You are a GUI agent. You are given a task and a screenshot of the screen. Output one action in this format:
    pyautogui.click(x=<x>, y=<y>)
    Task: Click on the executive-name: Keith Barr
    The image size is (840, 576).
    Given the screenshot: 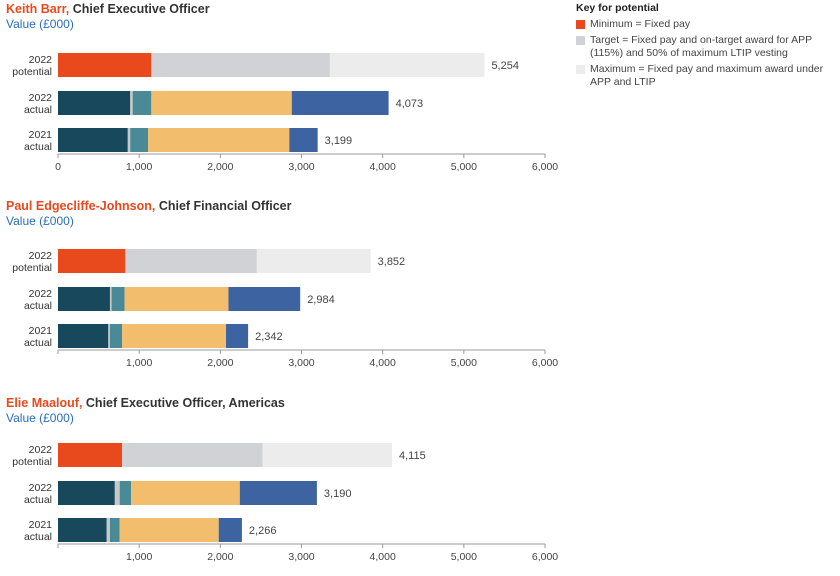 What is the action you would take?
    pyautogui.click(x=36, y=9)
    